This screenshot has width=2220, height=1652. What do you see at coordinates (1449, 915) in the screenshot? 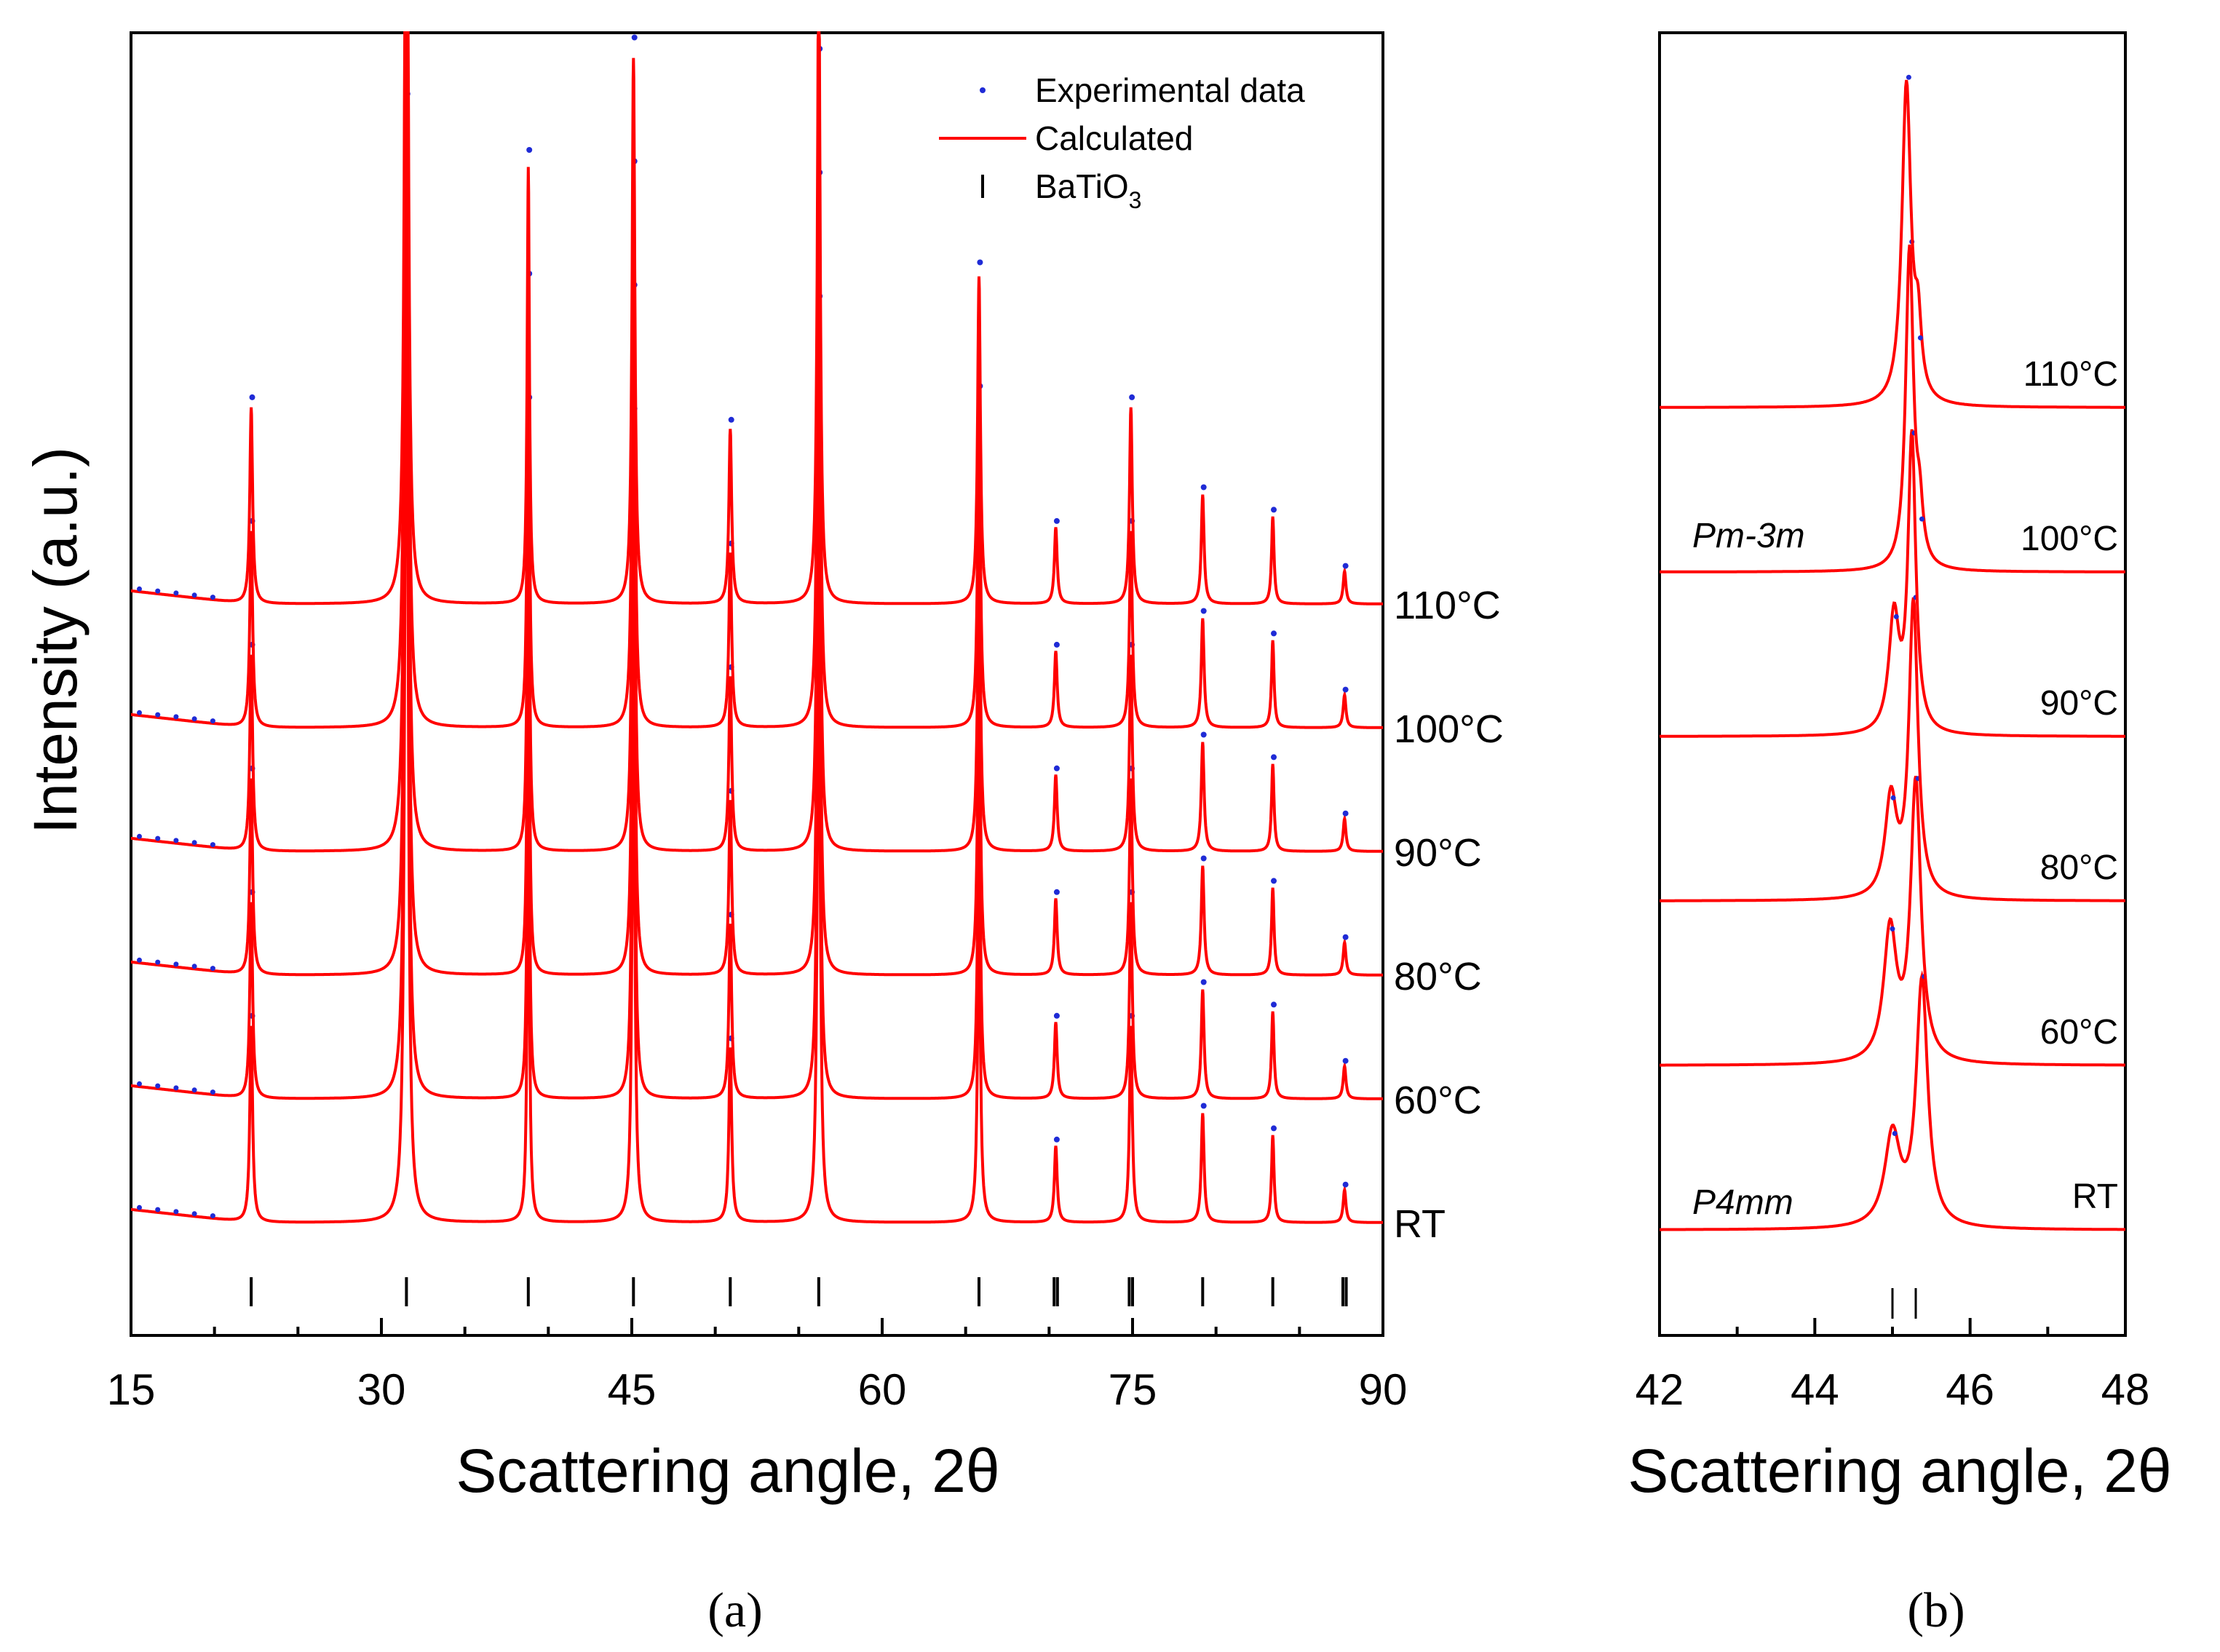
I see `panel-a-series-labels: RT 60°C 80°C 90°C 100°C 110°C` at bounding box center [1449, 915].